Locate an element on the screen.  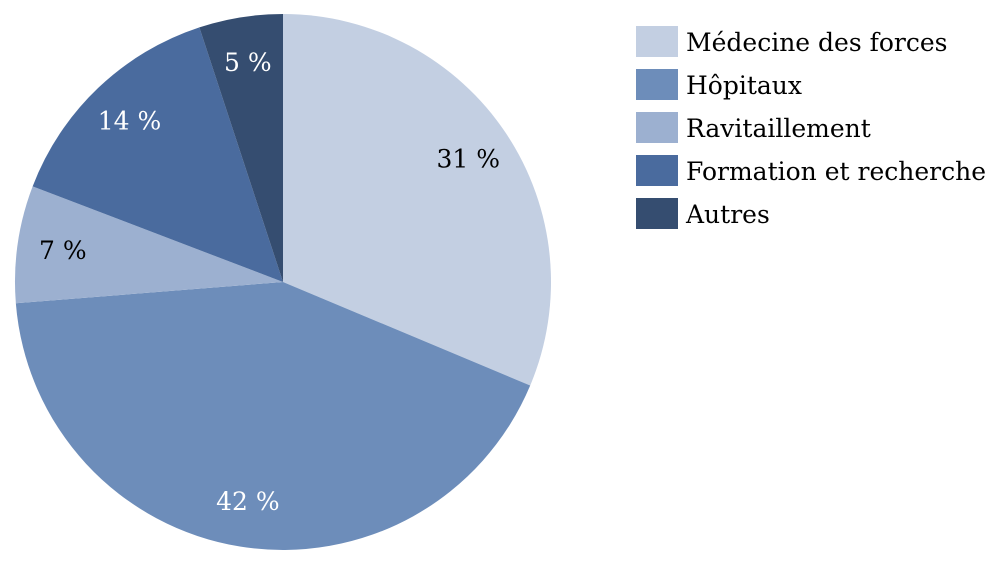
legend-item-autres: Autres is located at coordinates (703, 213).